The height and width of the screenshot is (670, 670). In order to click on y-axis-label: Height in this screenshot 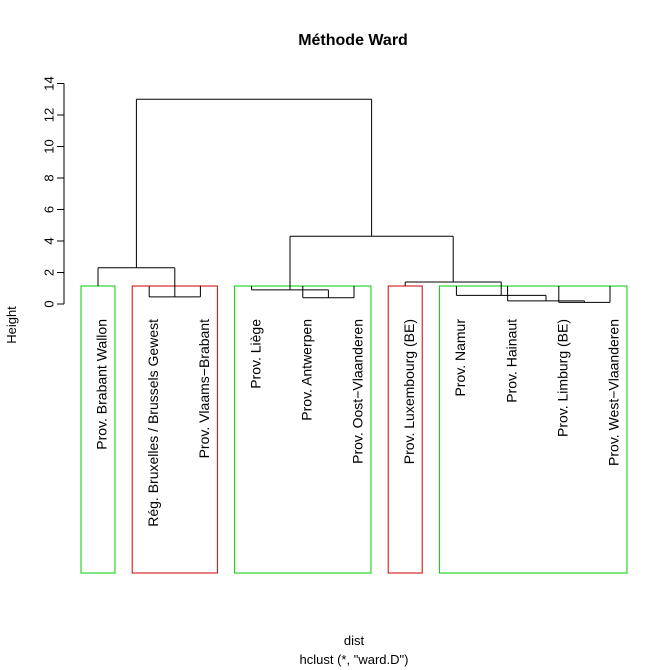, I will do `click(11, 325)`.